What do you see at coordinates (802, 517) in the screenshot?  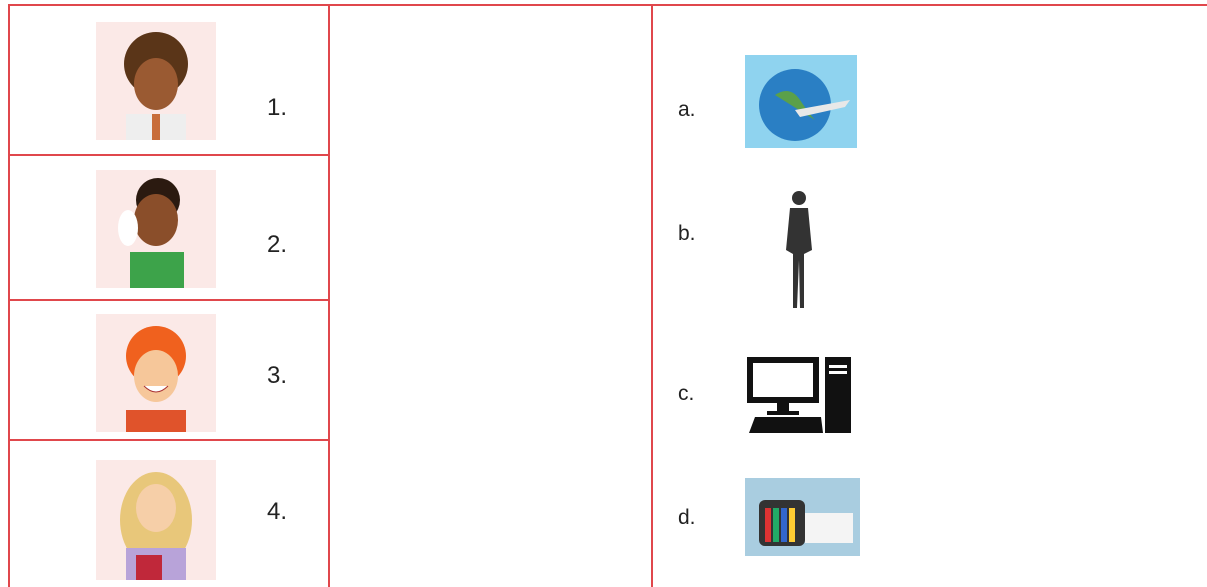 I see `books-image` at bounding box center [802, 517].